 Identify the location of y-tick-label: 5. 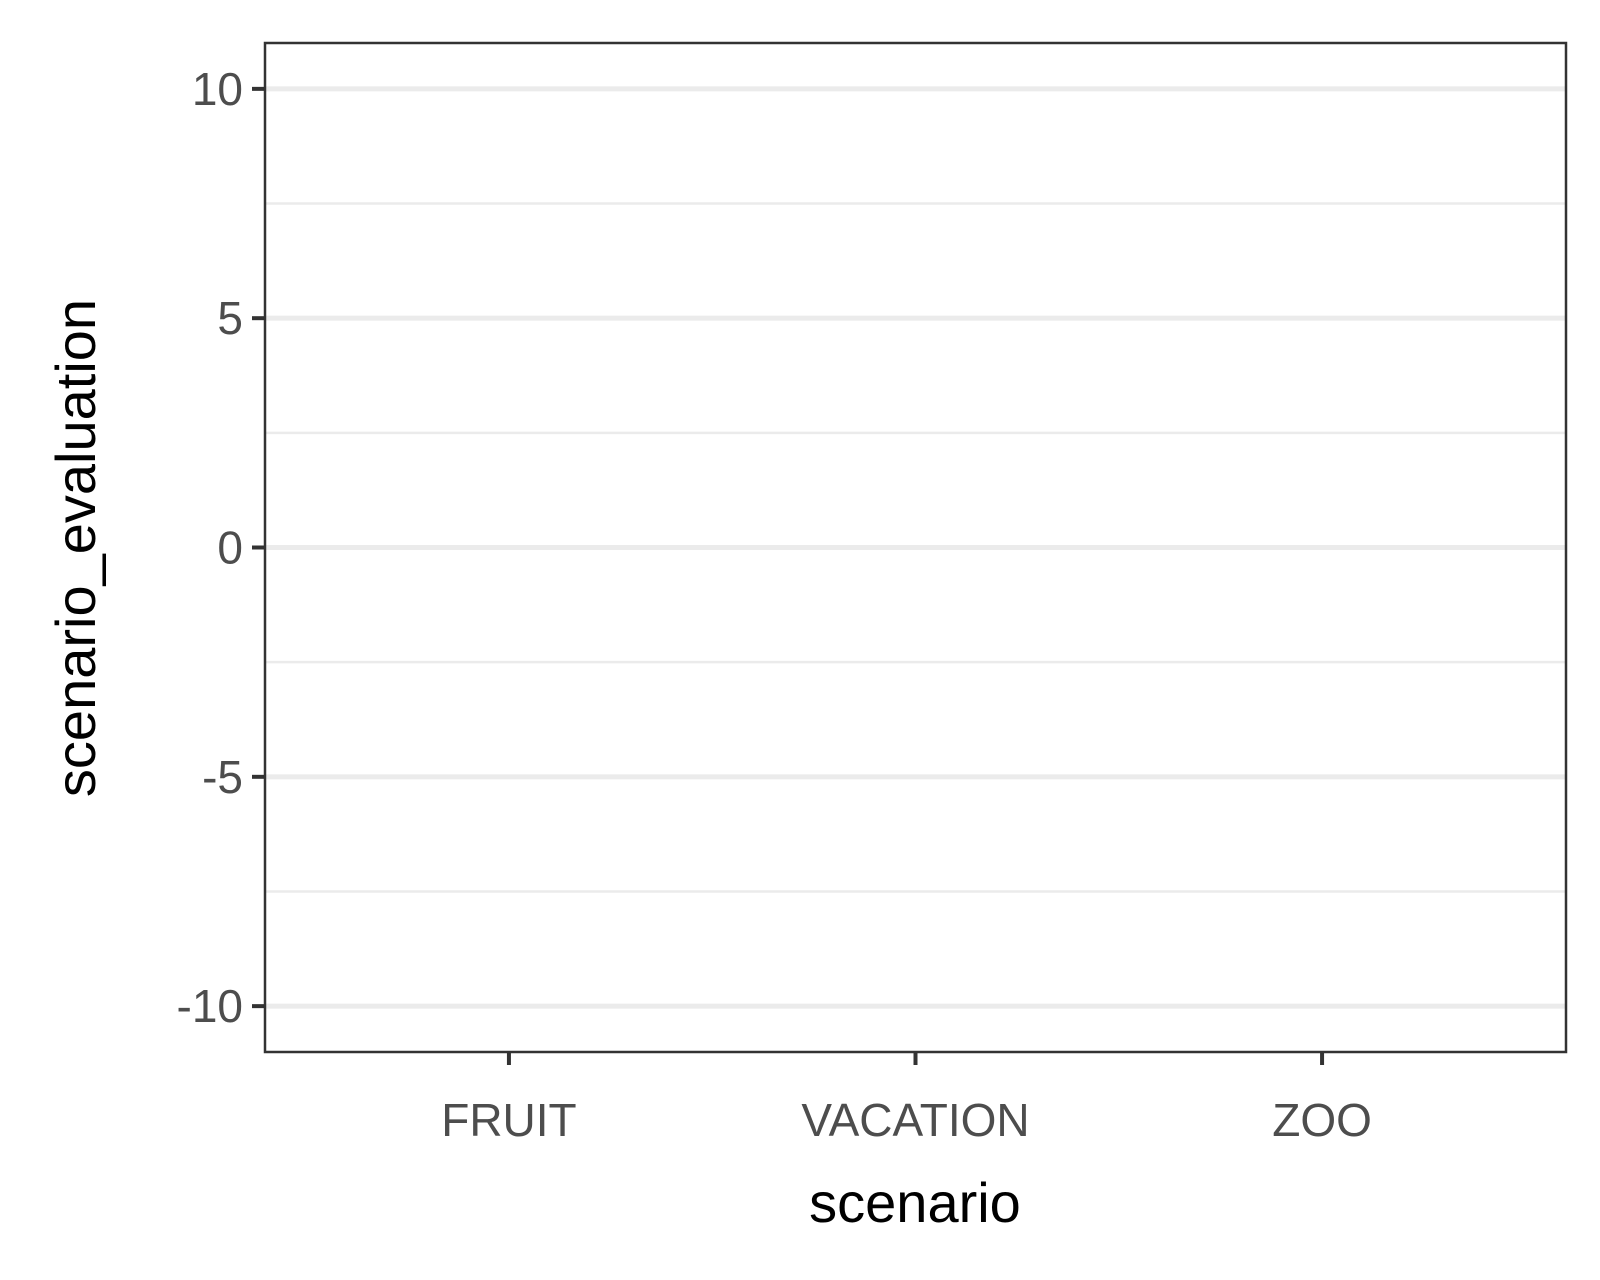
(230, 318).